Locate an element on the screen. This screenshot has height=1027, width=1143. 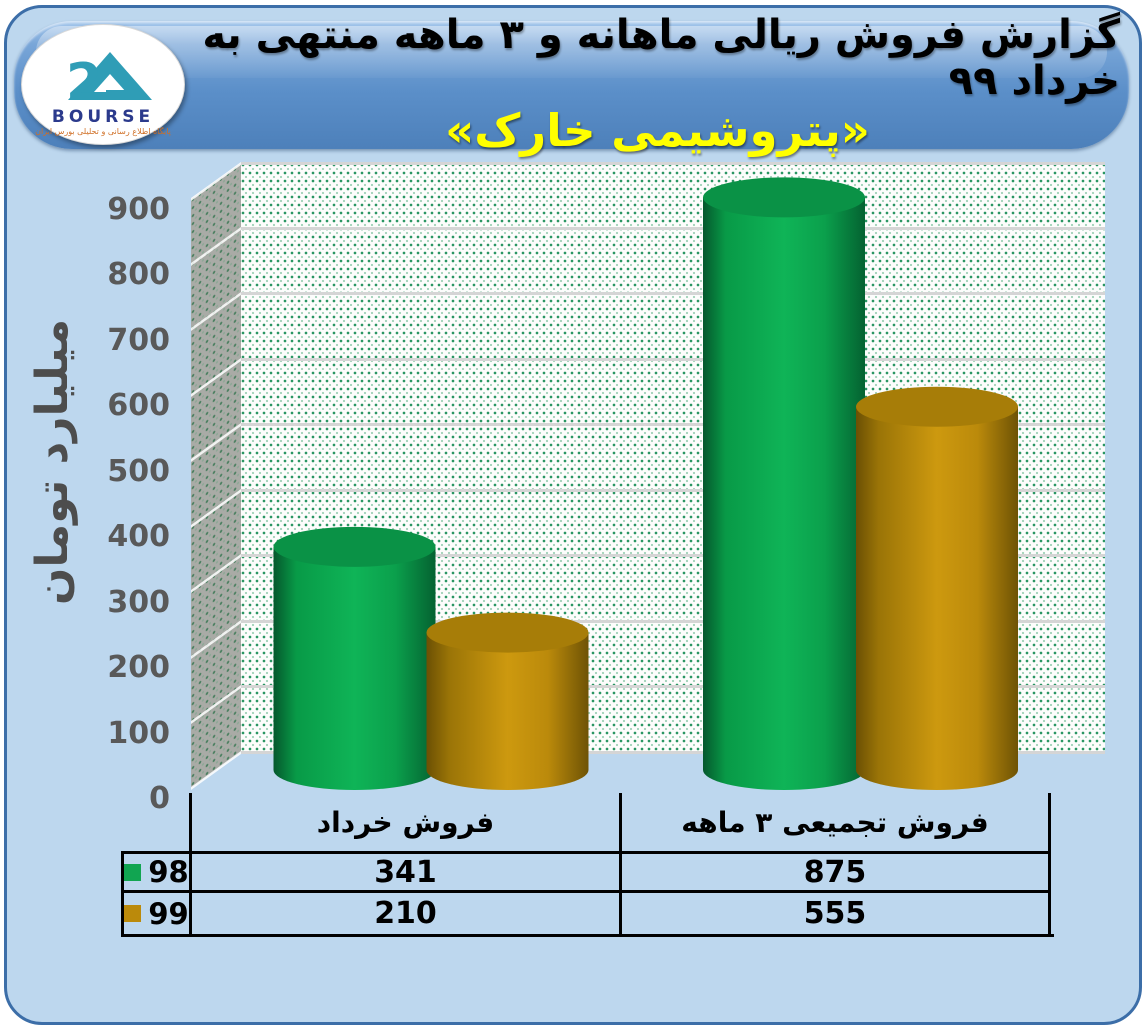
legend-item-98: 98 is located at coordinates (156, 872).